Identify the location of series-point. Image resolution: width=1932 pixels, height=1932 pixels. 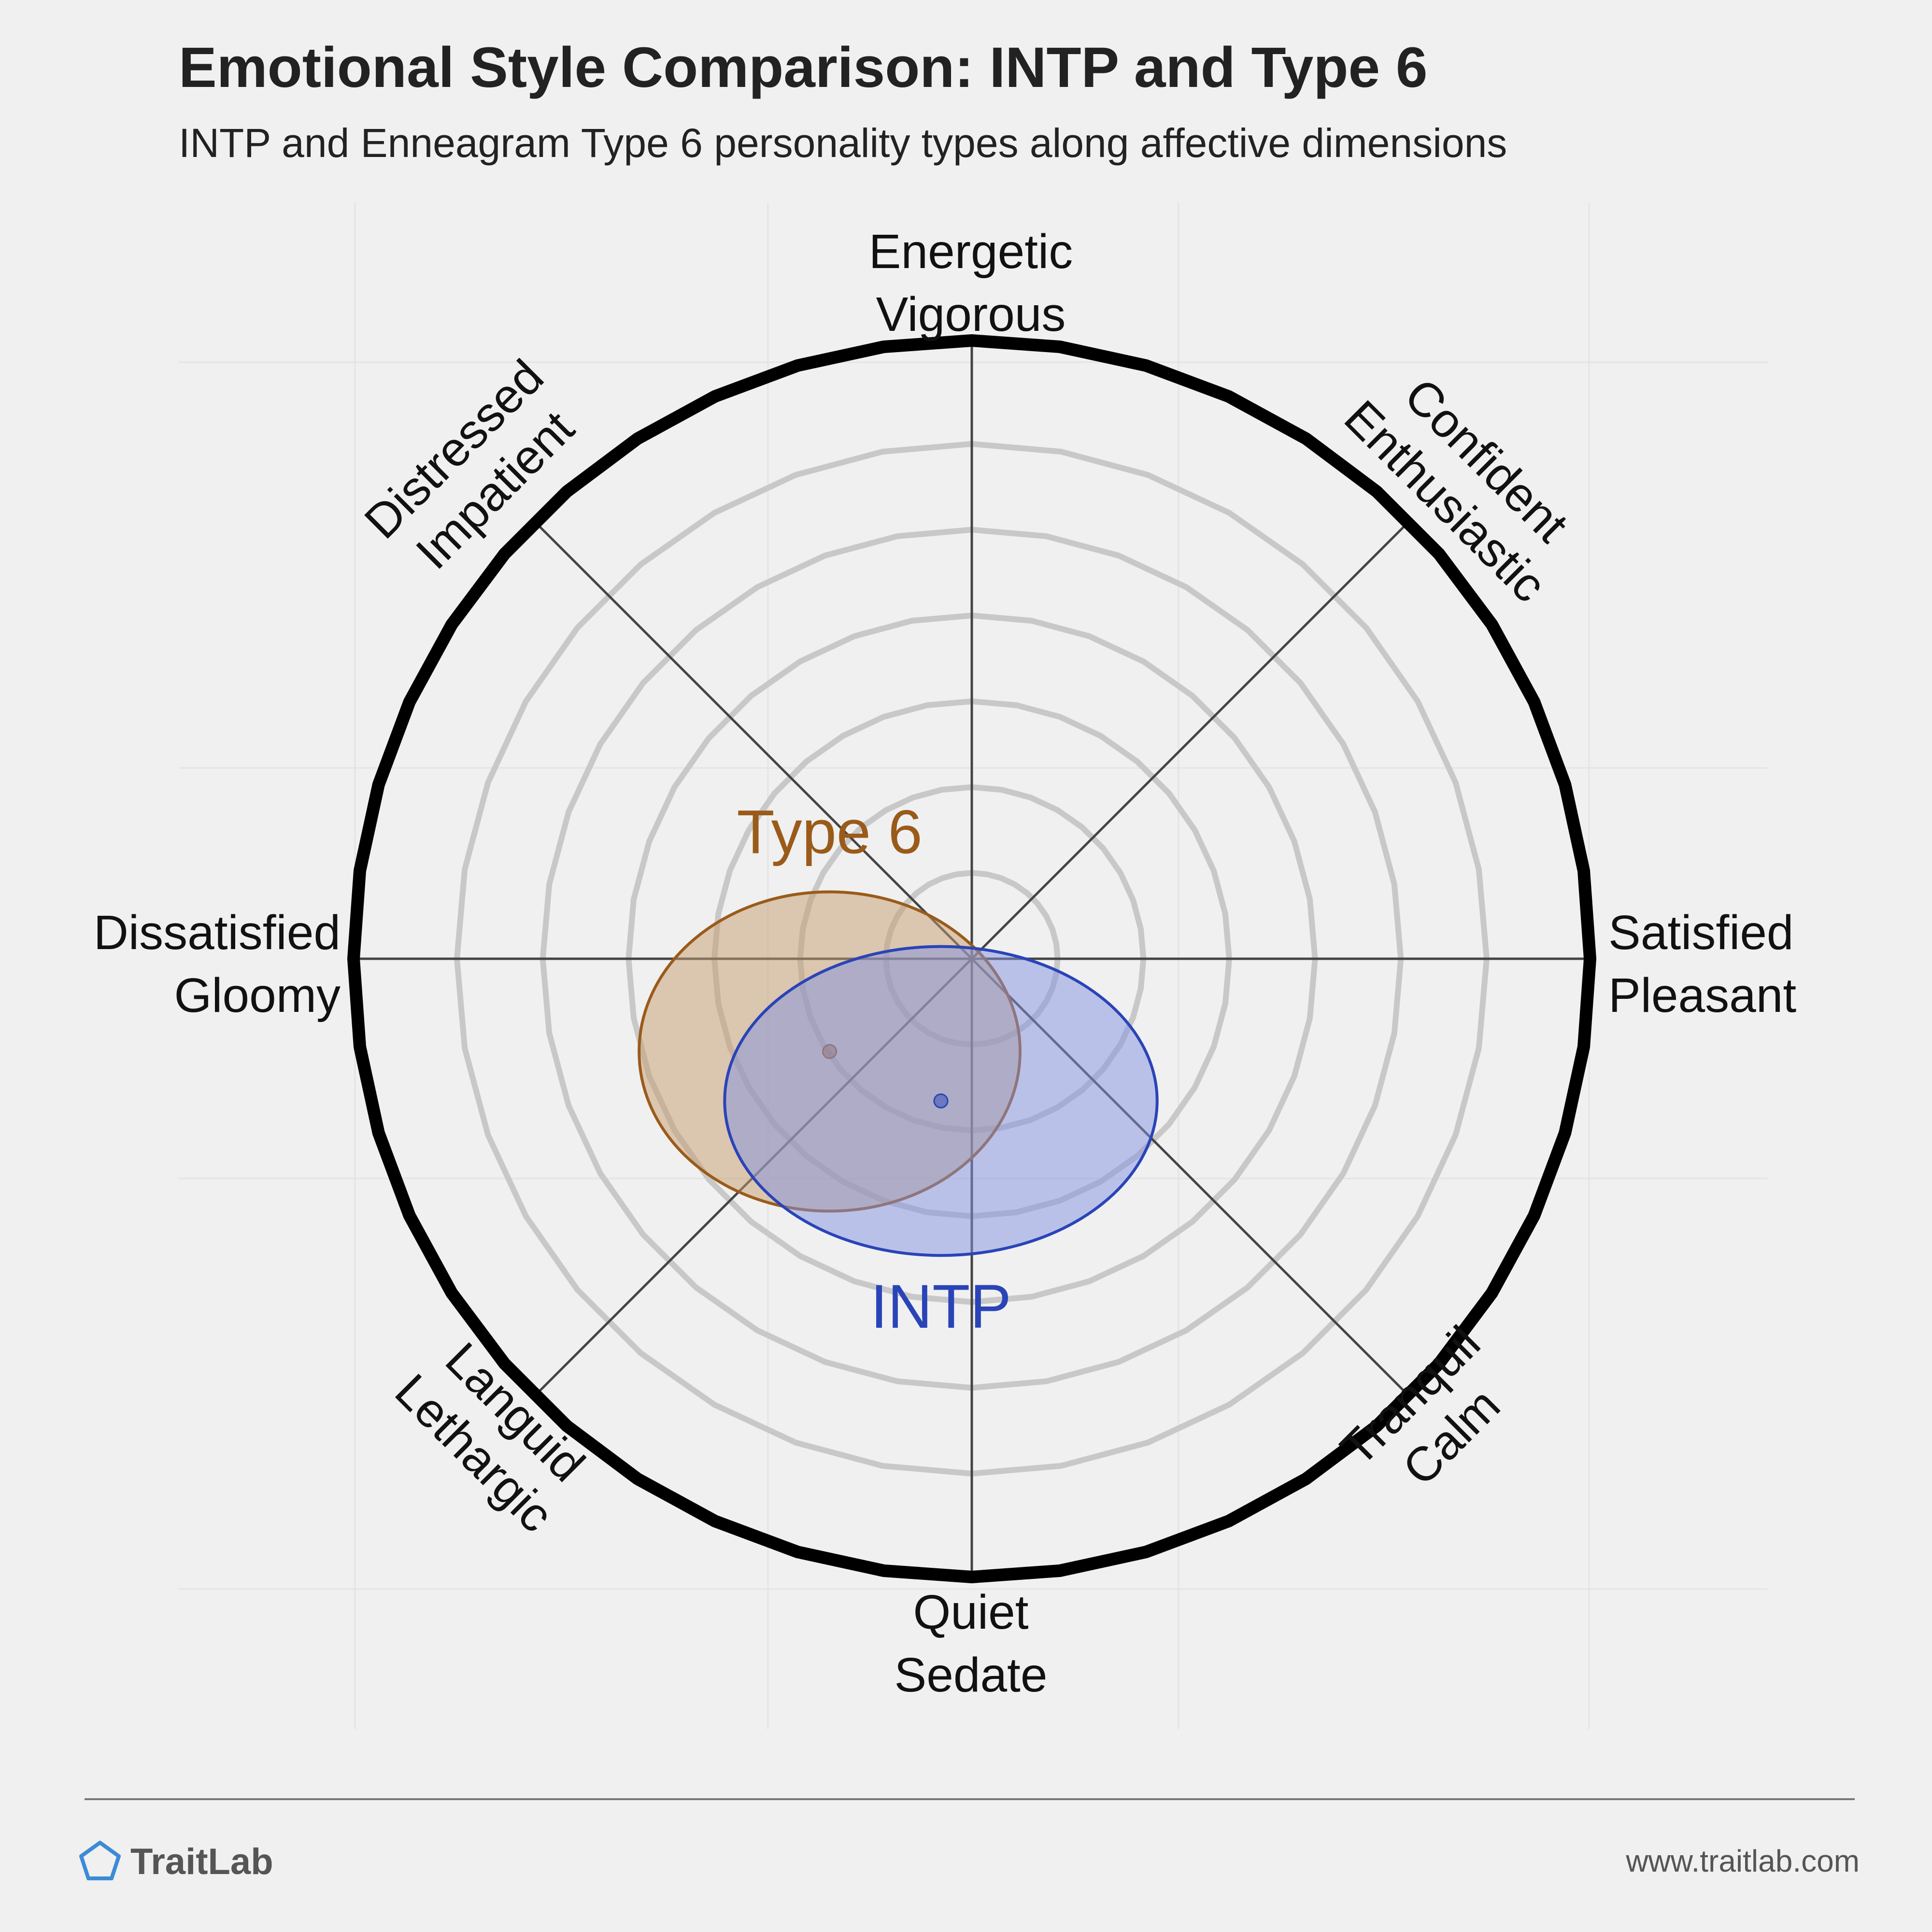
(941, 1100).